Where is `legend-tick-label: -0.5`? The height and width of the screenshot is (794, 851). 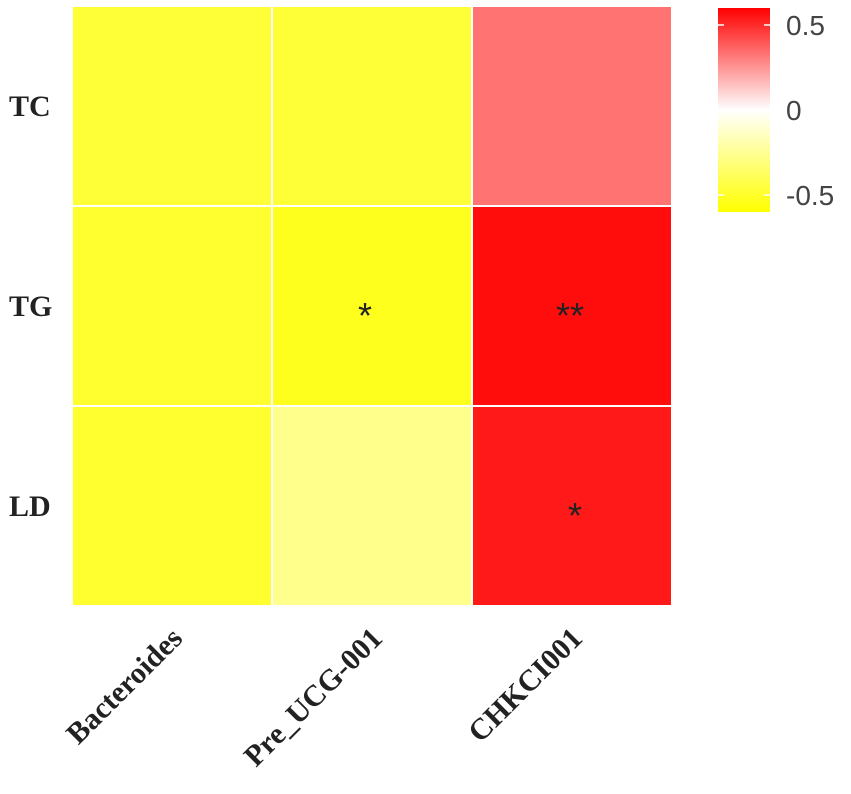
legend-tick-label: -0.5 is located at coordinates (810, 195).